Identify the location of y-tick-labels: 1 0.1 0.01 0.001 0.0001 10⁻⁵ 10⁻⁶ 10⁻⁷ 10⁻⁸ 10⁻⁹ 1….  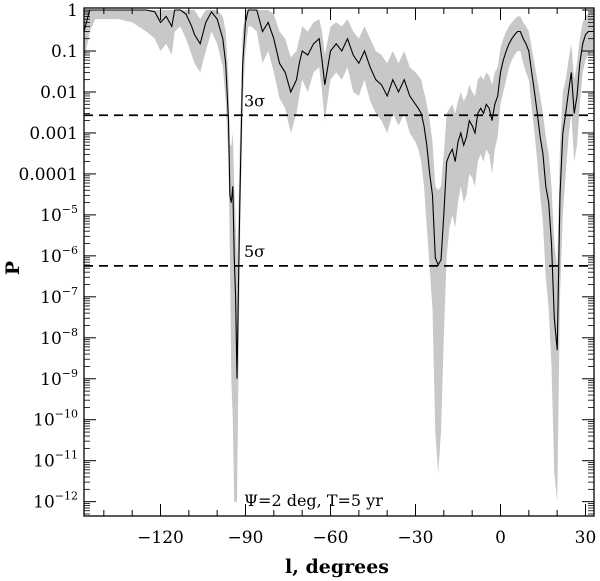
(48, 257).